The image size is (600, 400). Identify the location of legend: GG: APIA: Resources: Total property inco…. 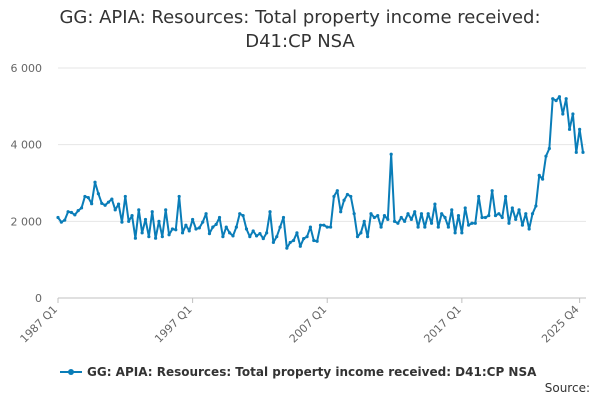
(298, 372).